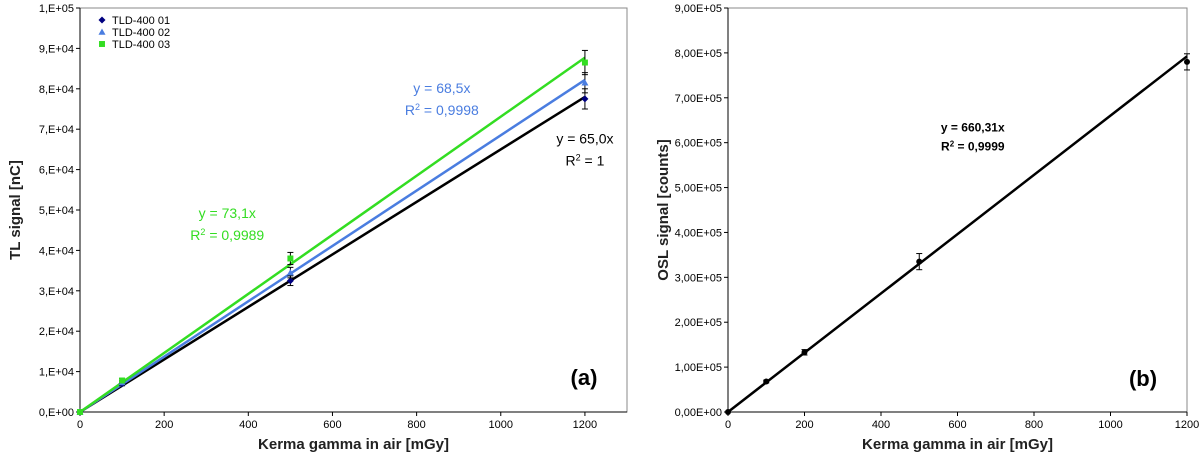 The image size is (1200, 464). What do you see at coordinates (584, 138) in the screenshot?
I see `panel-0-equation-label-2: y = 65,0x` at bounding box center [584, 138].